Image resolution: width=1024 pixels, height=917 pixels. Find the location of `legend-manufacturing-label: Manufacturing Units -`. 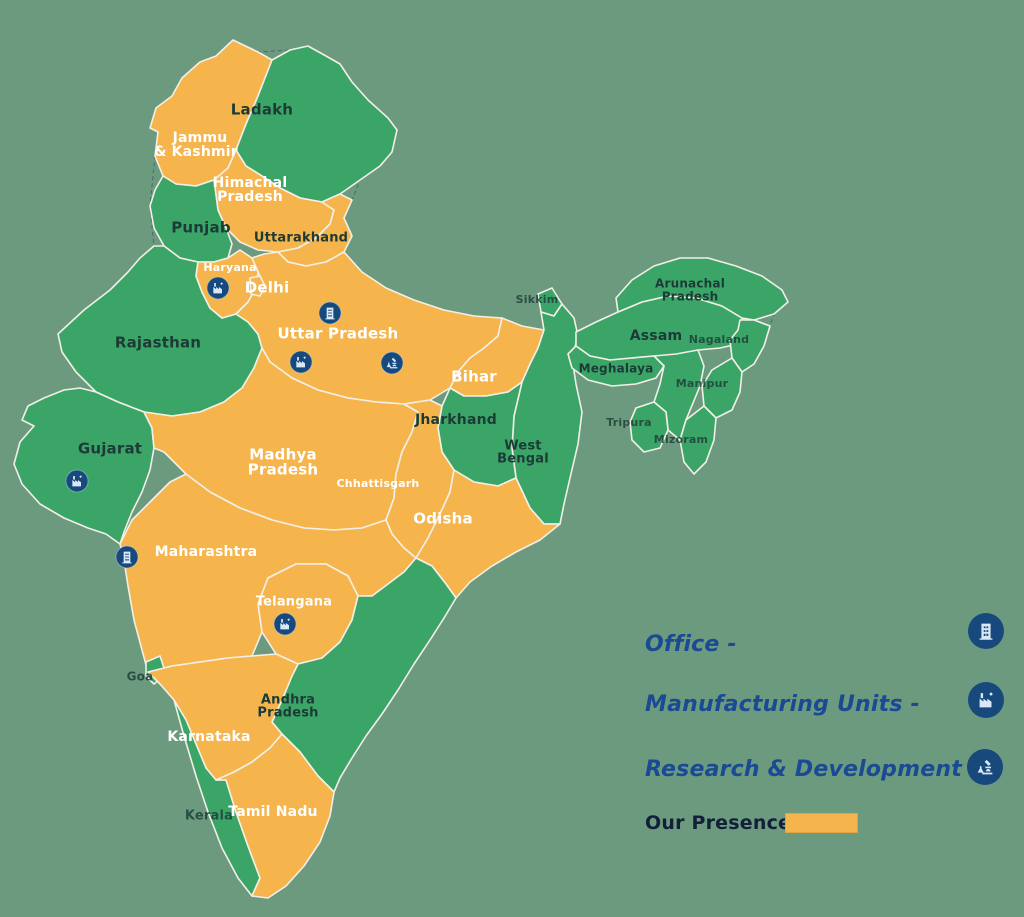

legend-manufacturing-label: Manufacturing Units - is located at coordinates (782, 704).